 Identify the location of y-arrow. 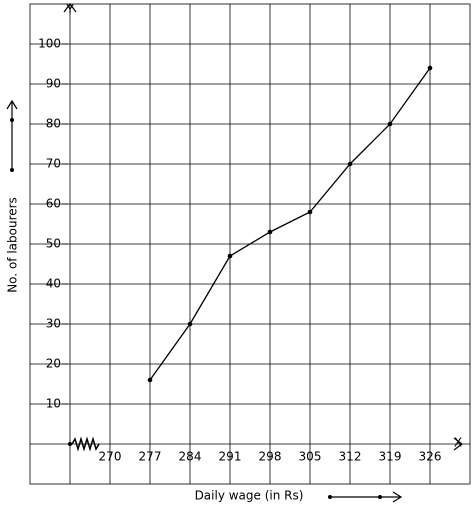
(70, 8).